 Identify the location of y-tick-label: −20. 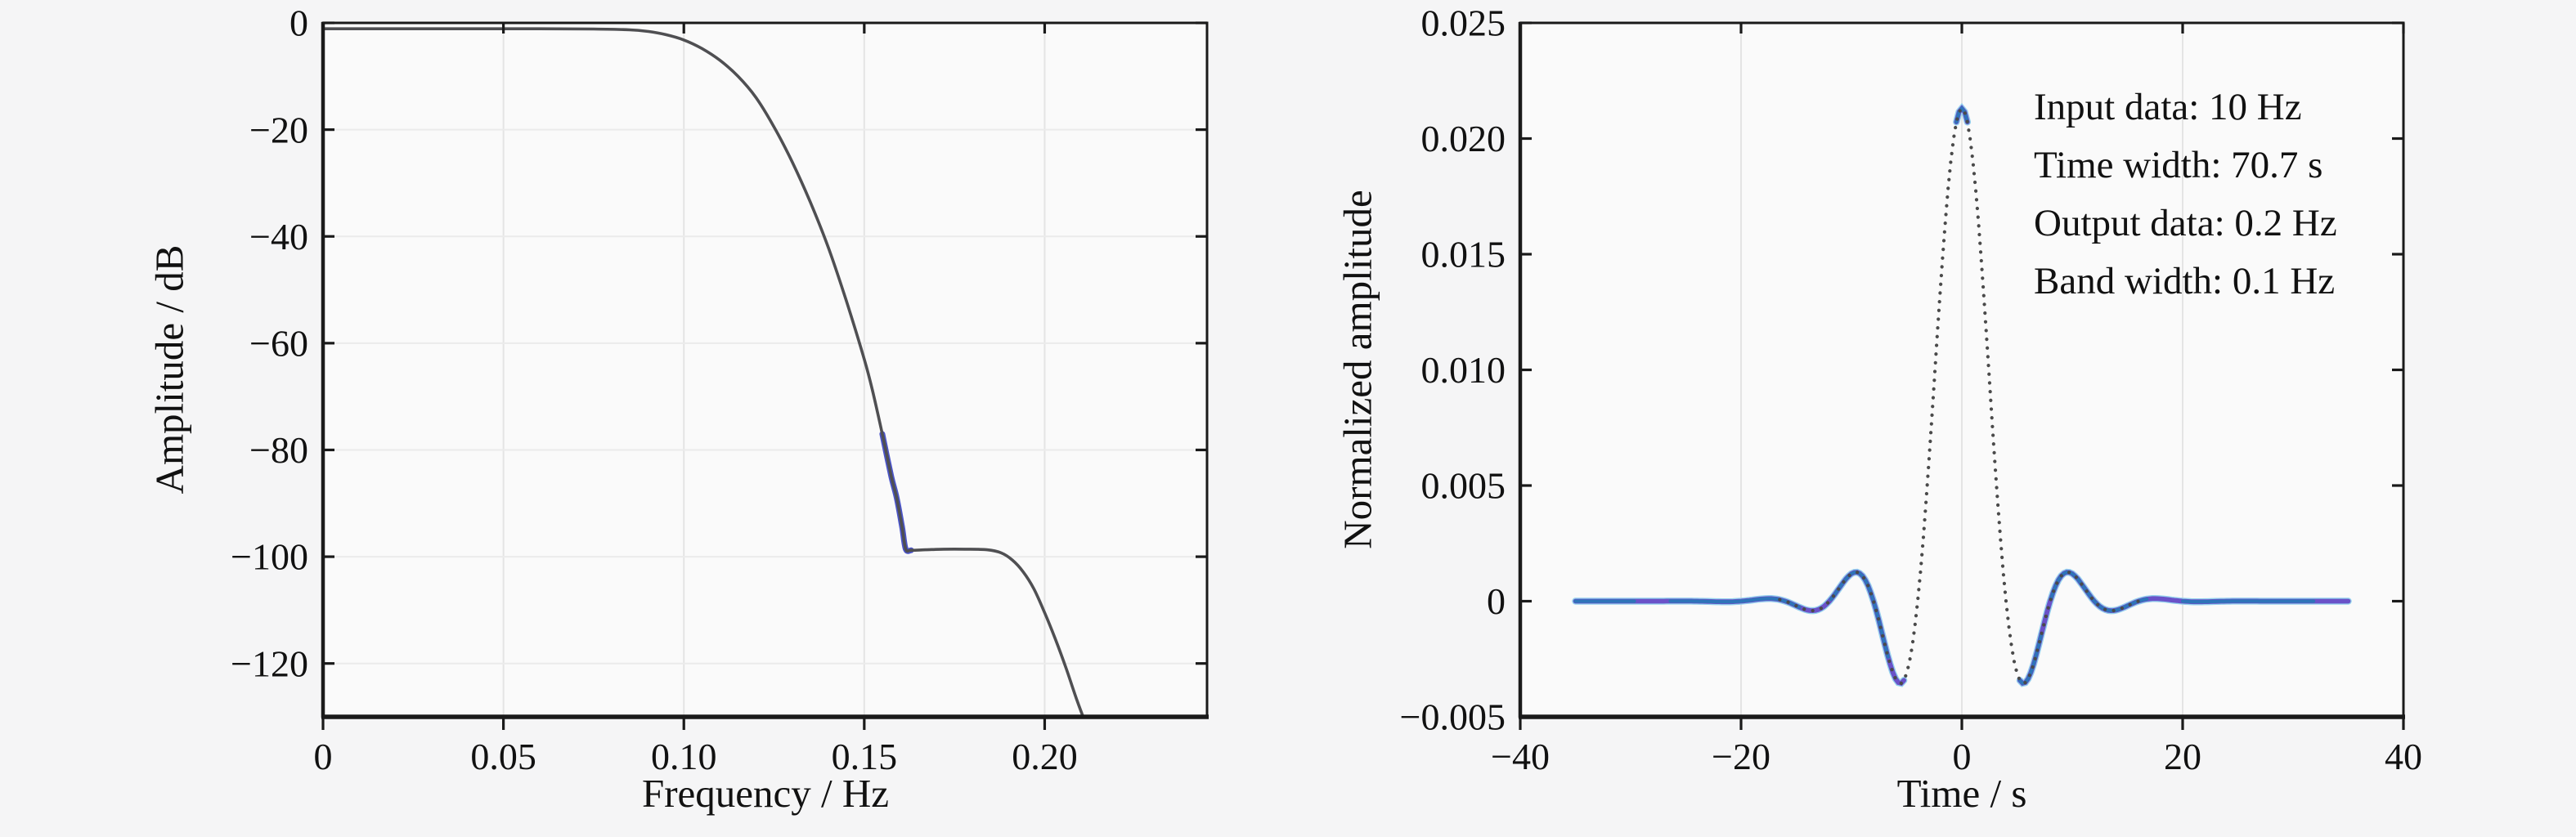
(278, 129).